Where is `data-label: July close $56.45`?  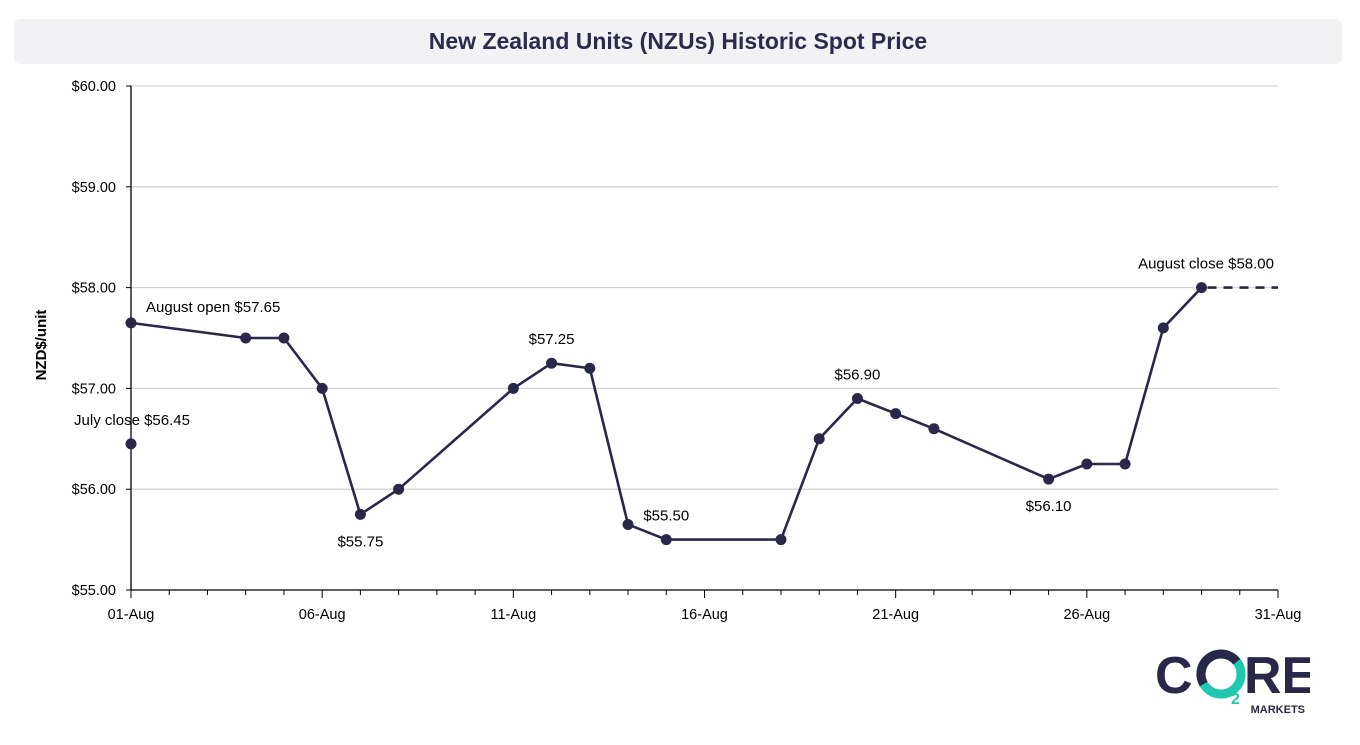 data-label: July close $56.45 is located at coordinates (132, 420).